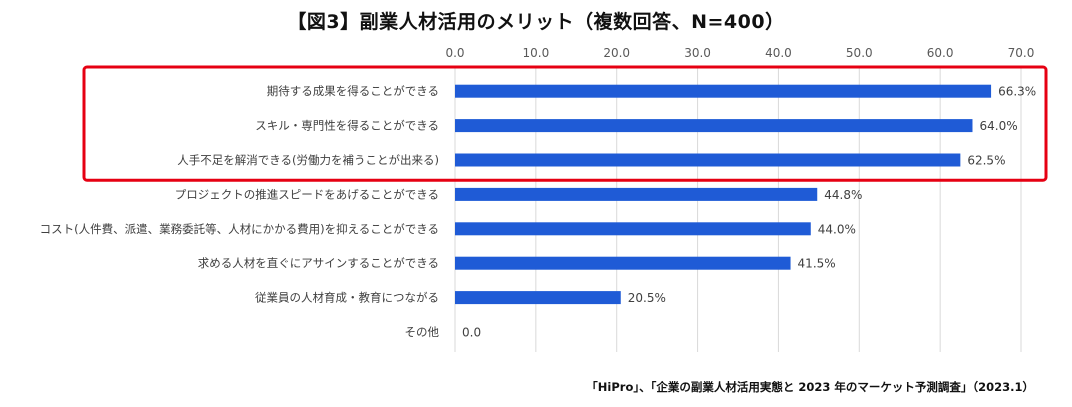  What do you see at coordinates (454, 53) in the screenshot?
I see `x-tick-label: 0.0` at bounding box center [454, 53].